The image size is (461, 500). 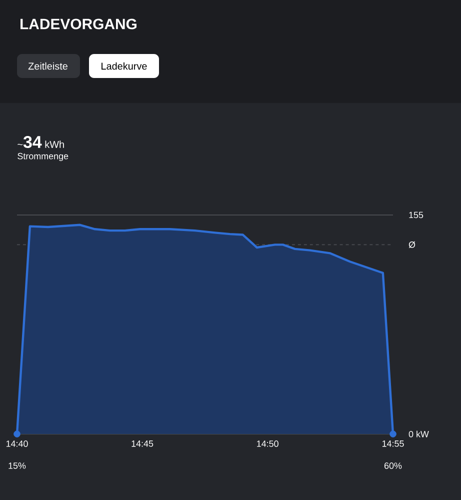 What do you see at coordinates (124, 66) in the screenshot?
I see `text: Ladekurve` at bounding box center [124, 66].